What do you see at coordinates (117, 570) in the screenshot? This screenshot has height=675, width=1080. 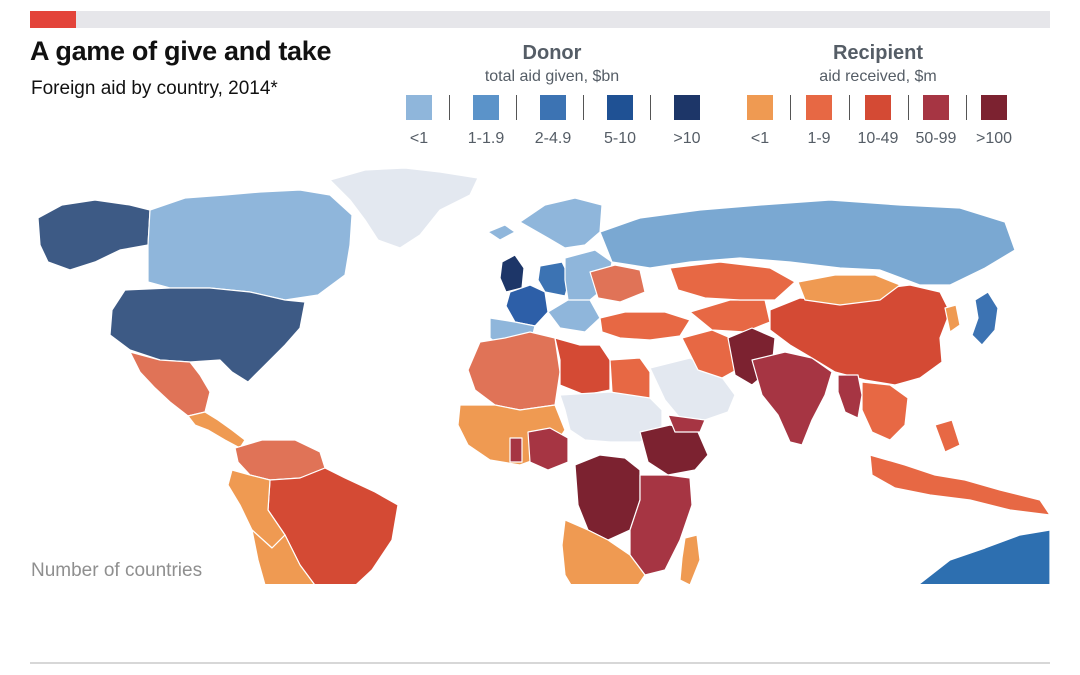 I see `footnote-label: Number of countries` at bounding box center [117, 570].